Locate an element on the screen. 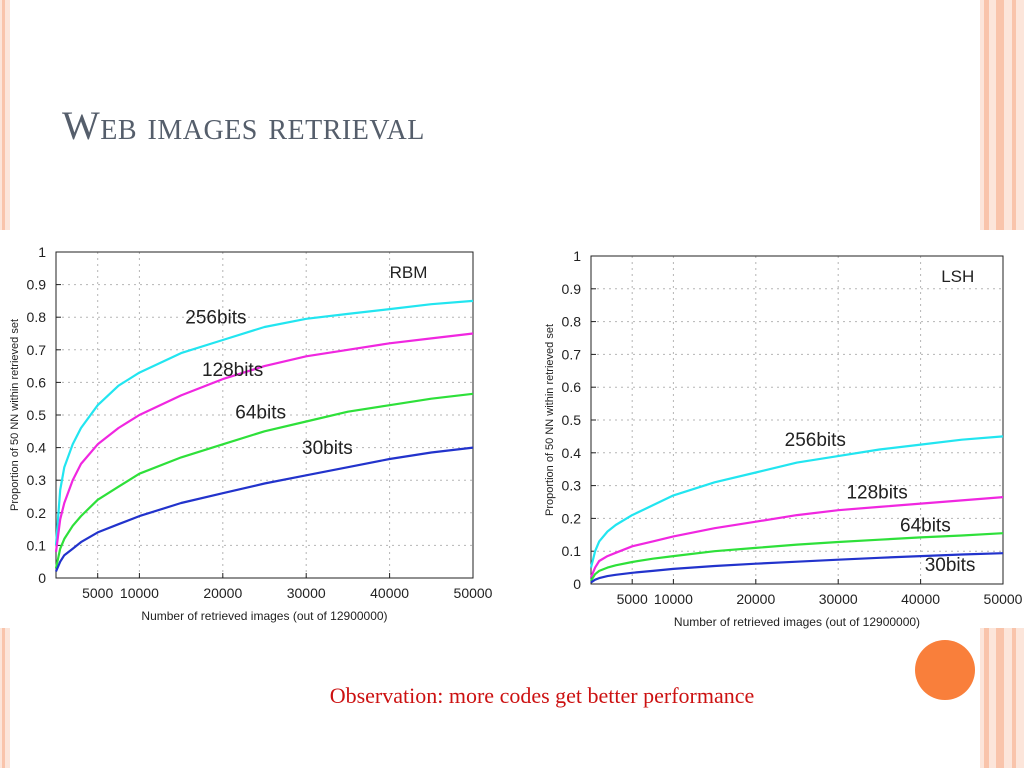 The image size is (1024, 768). lsh-series-line-64bits is located at coordinates (797, 557).